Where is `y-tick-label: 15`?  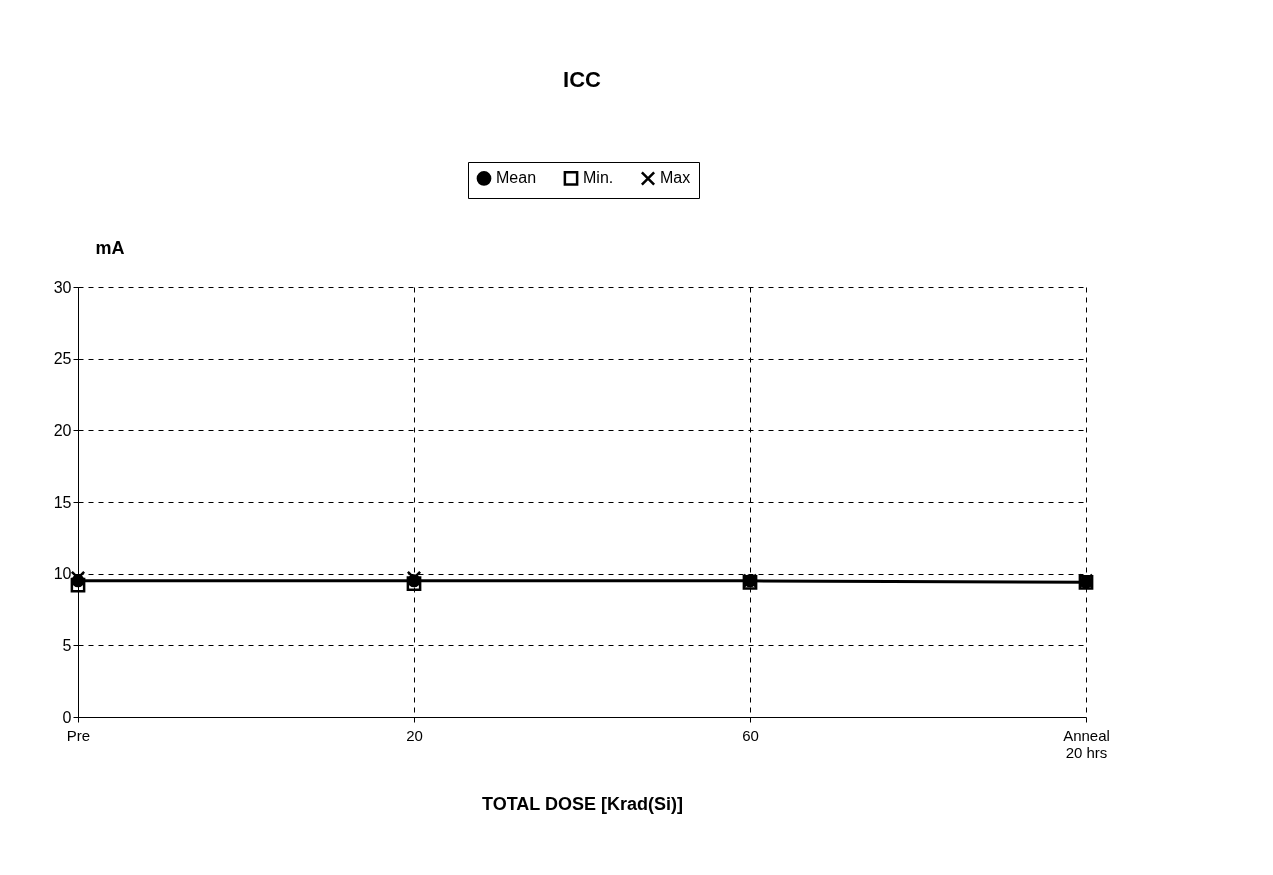 y-tick-label: 15 is located at coordinates (62, 502).